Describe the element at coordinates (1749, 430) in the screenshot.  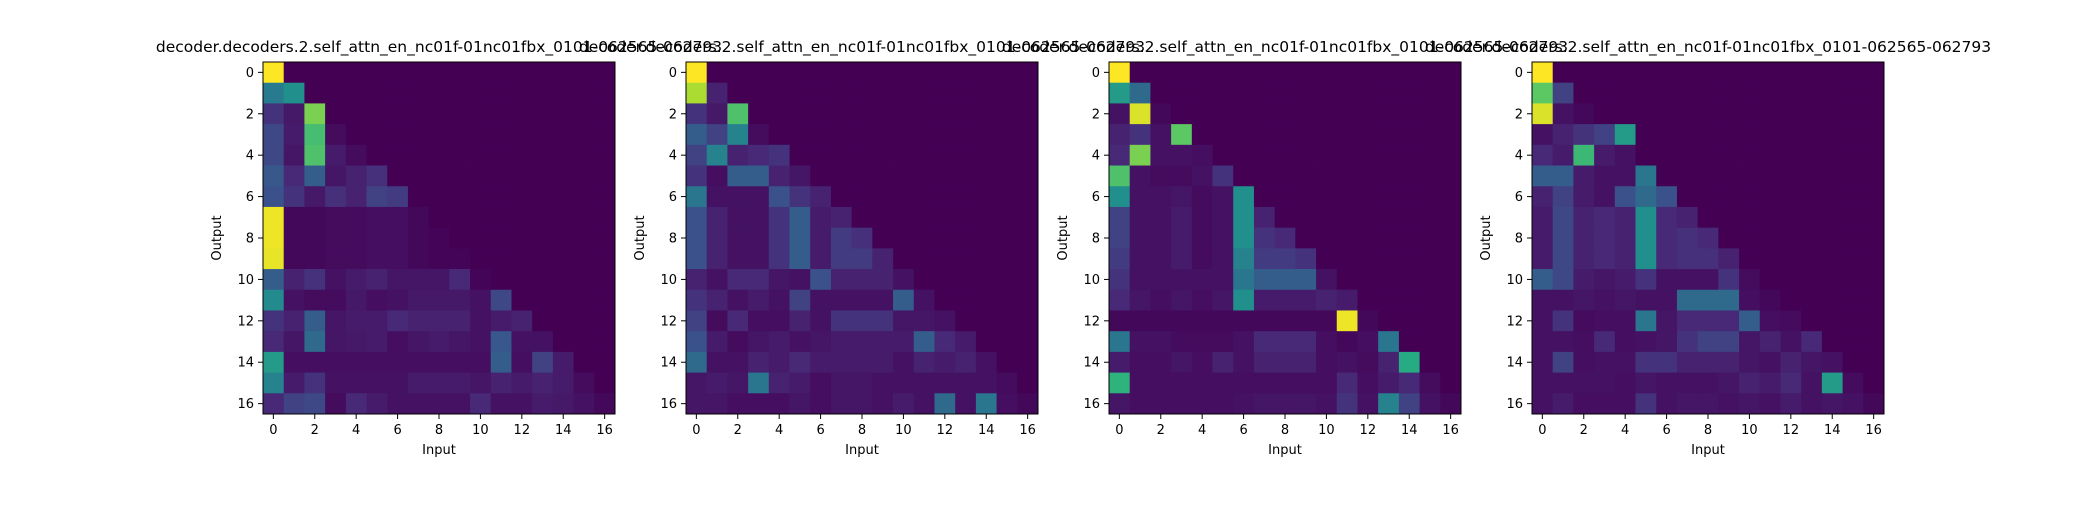
I see `x-tick-label: 10` at that location.